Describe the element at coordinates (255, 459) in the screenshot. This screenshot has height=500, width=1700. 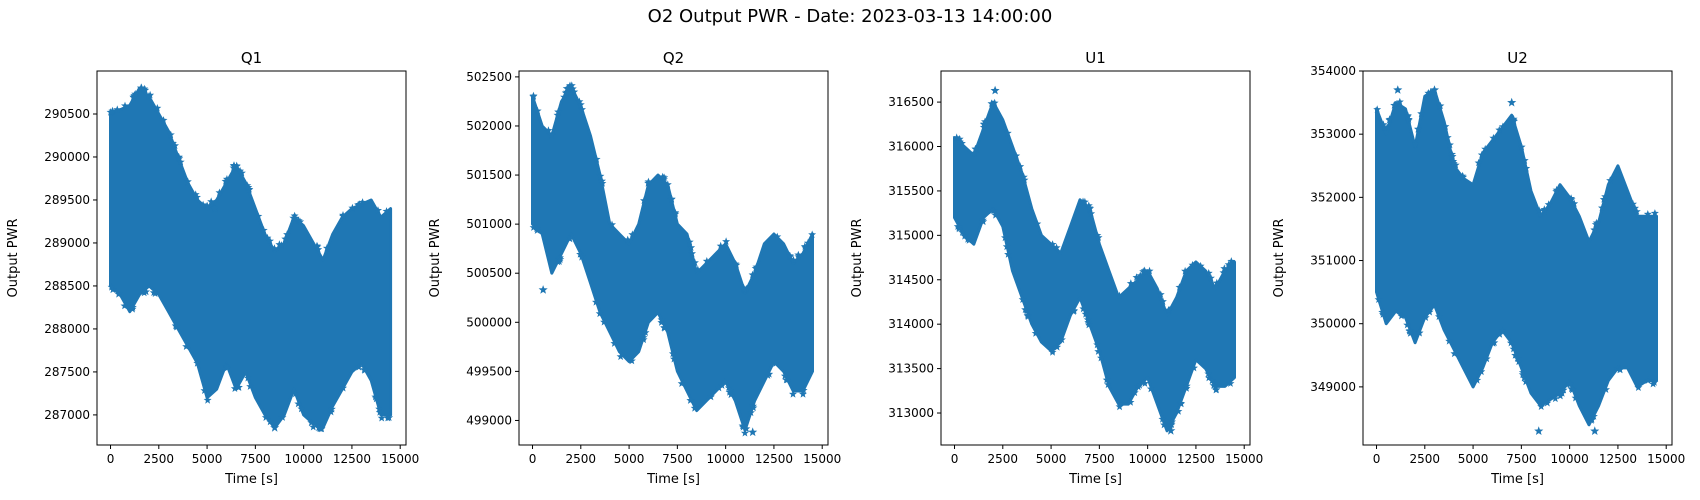
I see `x-tick-label: 7500` at that location.